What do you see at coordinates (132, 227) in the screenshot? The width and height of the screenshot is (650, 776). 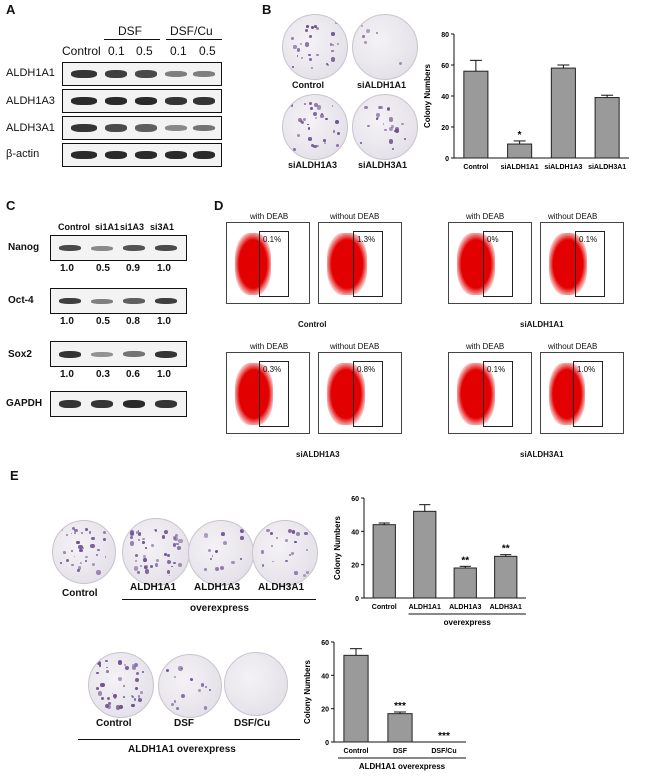 I see `lane-label: si1A3` at bounding box center [132, 227].